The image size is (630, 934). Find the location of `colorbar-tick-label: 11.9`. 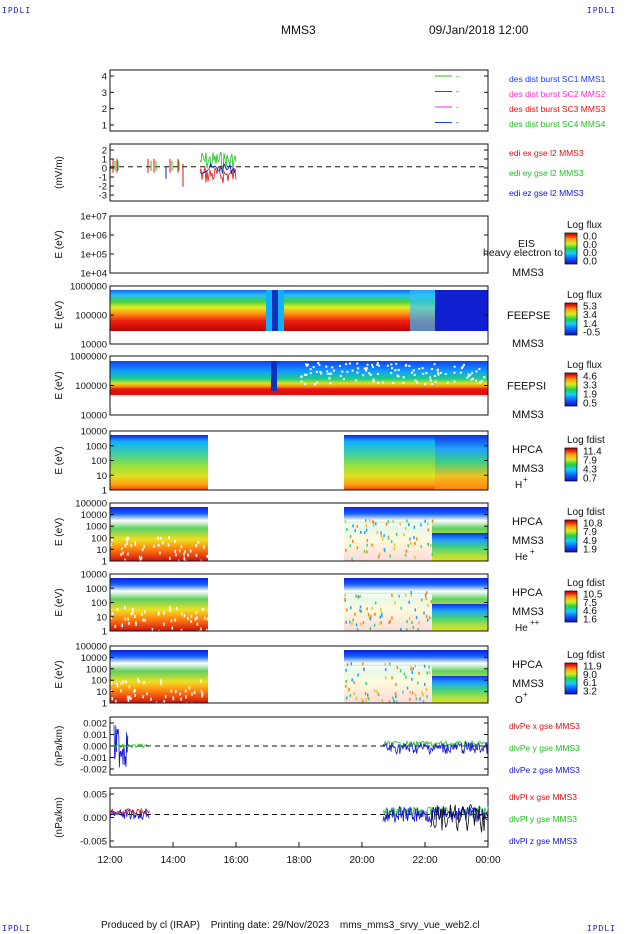

colorbar-tick-label: 11.9 is located at coordinates (592, 667).